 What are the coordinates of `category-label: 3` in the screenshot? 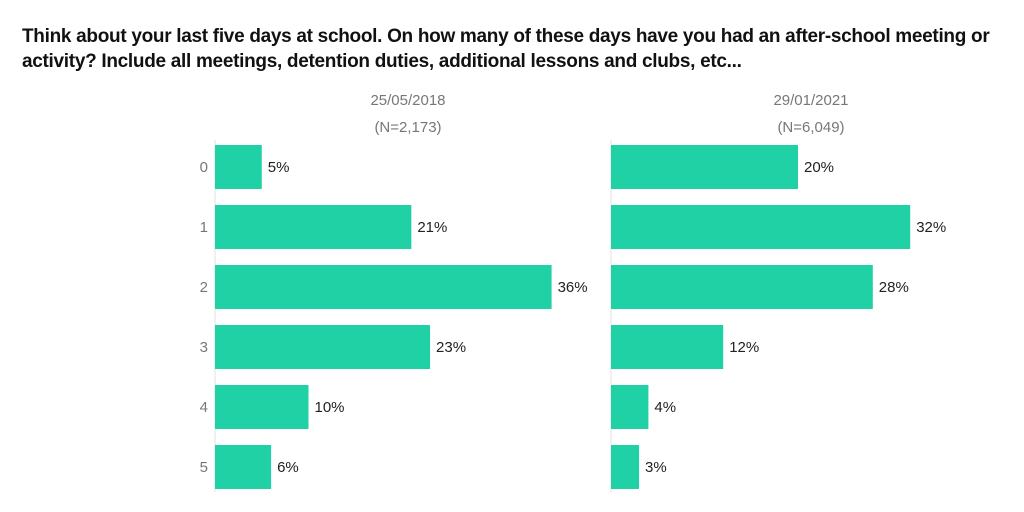 It's located at (204, 347).